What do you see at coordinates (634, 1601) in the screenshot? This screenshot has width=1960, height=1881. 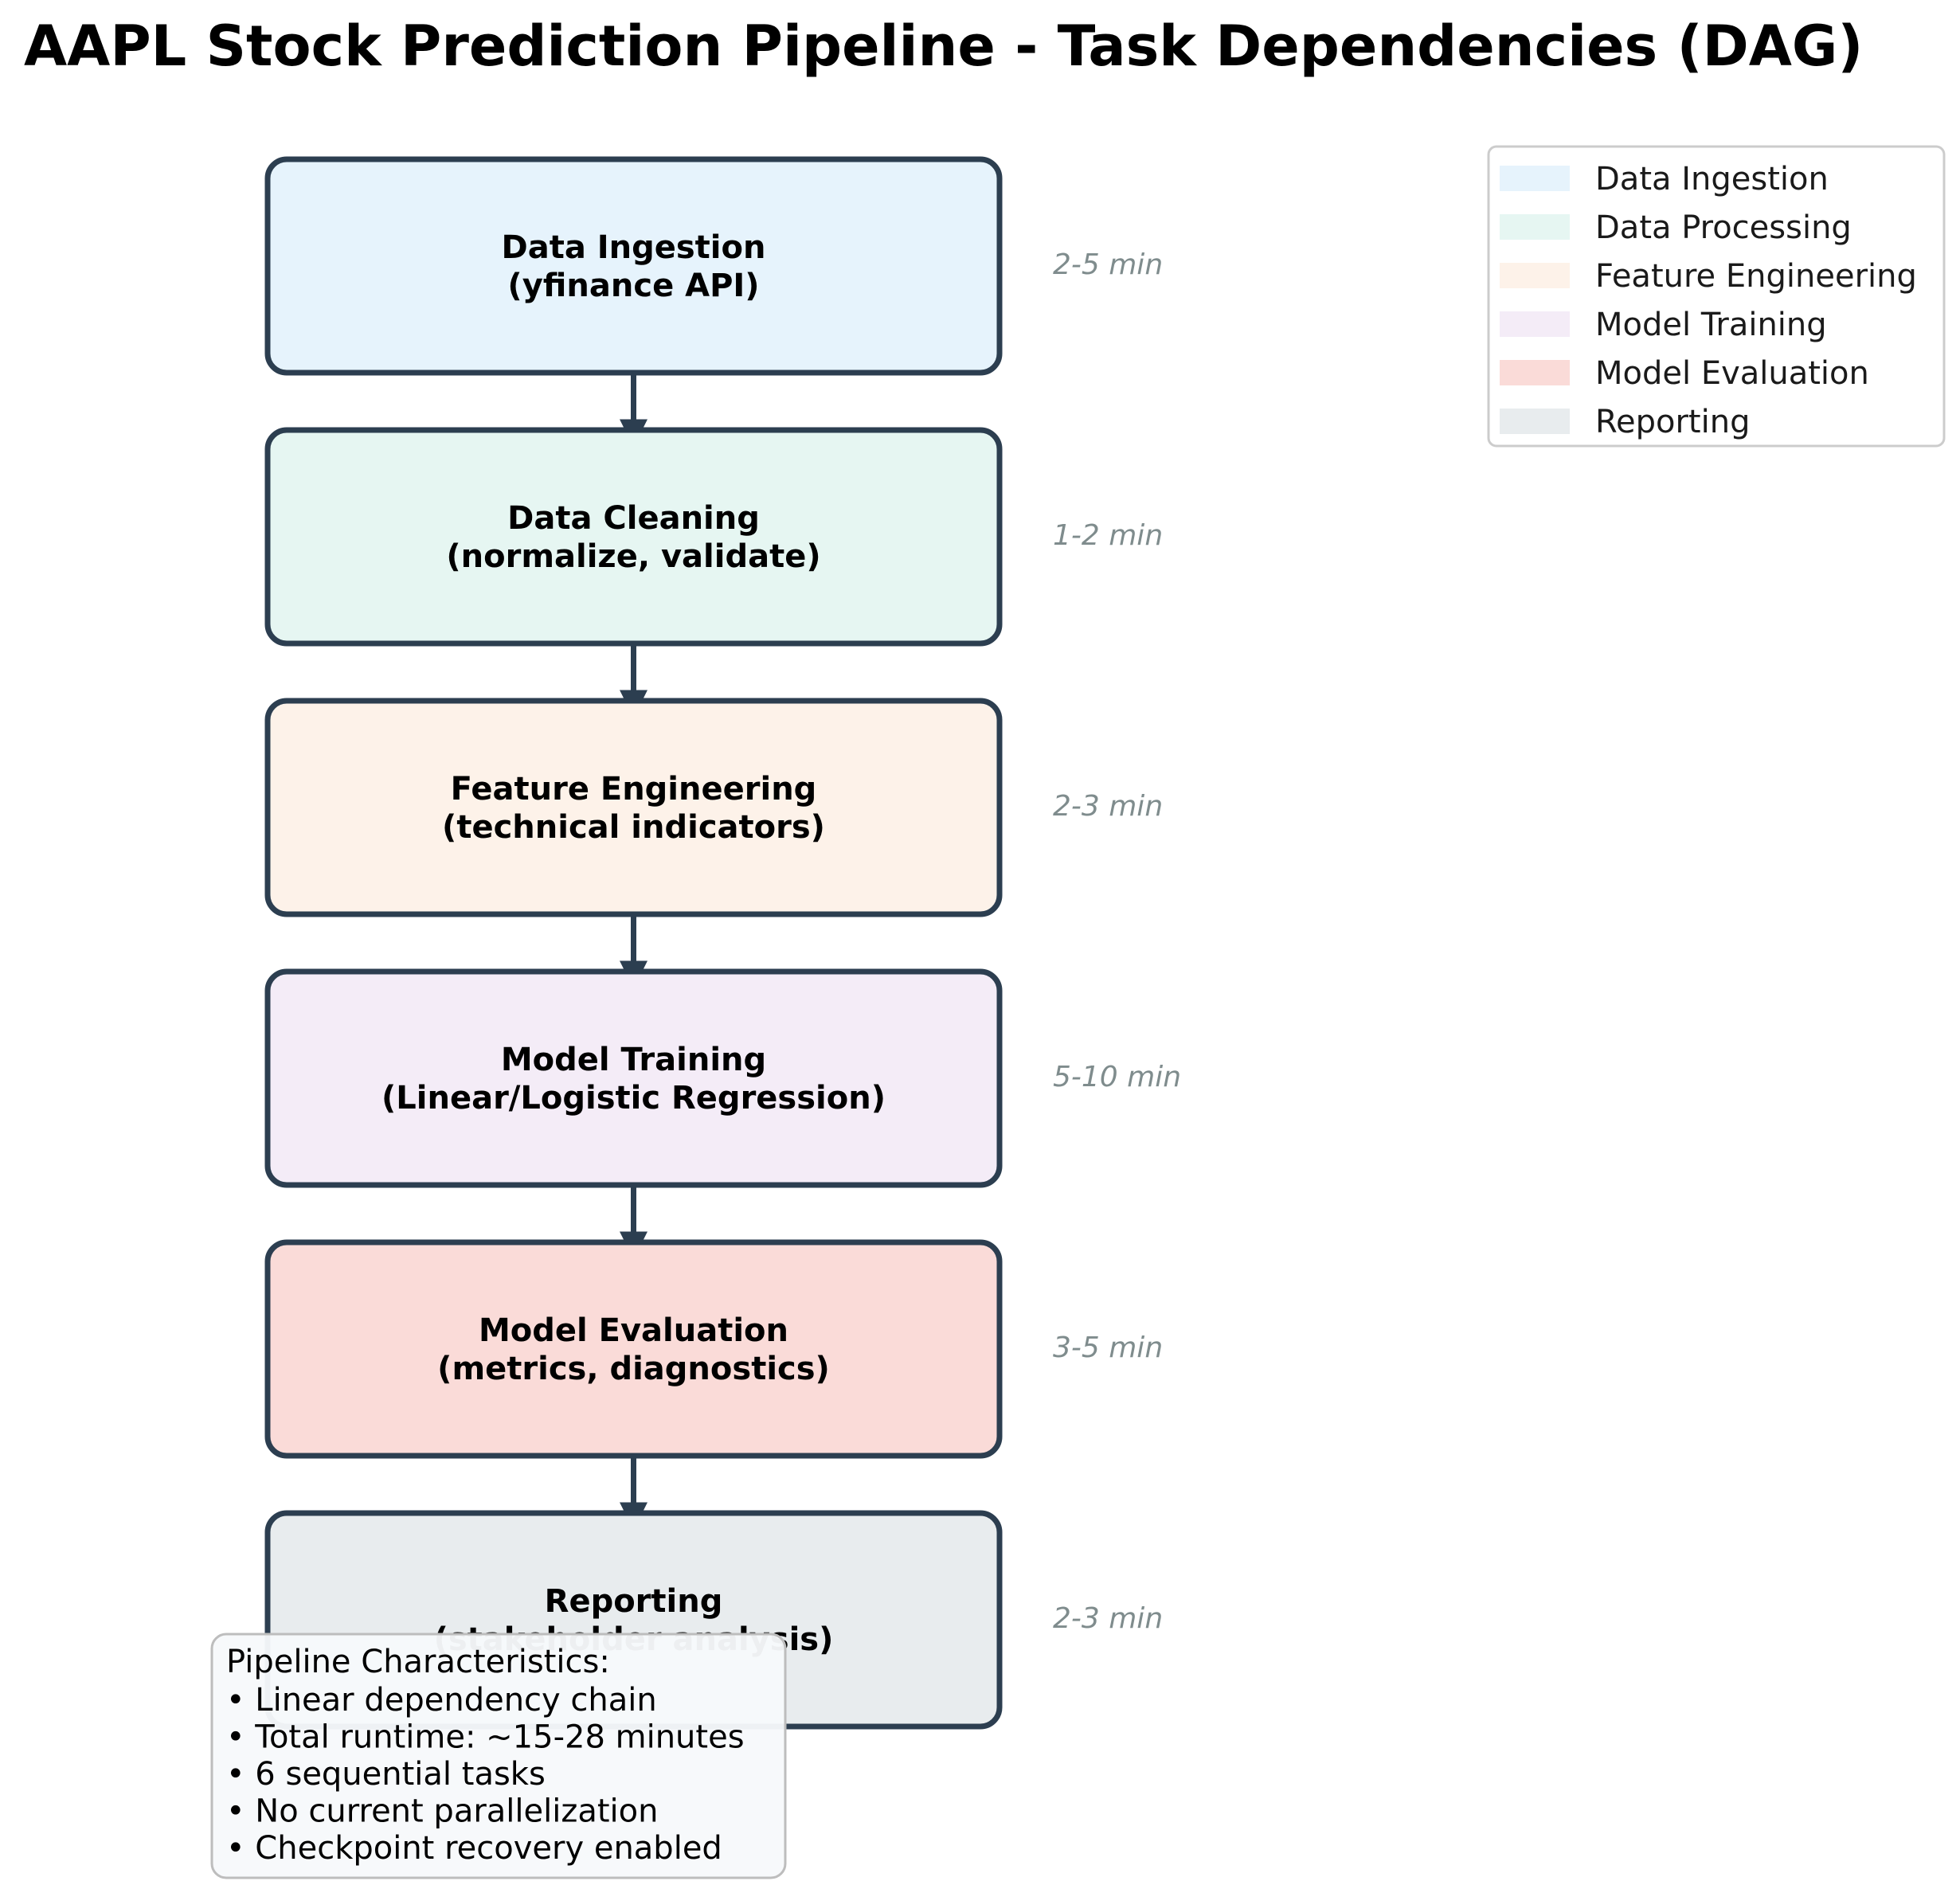 I see `node-title: Reporting` at bounding box center [634, 1601].